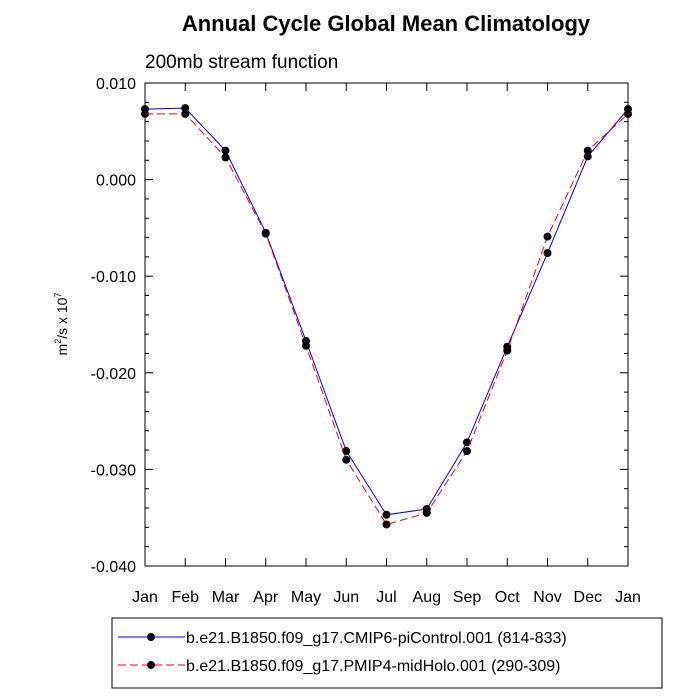  I want to click on y-tick-label: -0.040, so click(113, 567).